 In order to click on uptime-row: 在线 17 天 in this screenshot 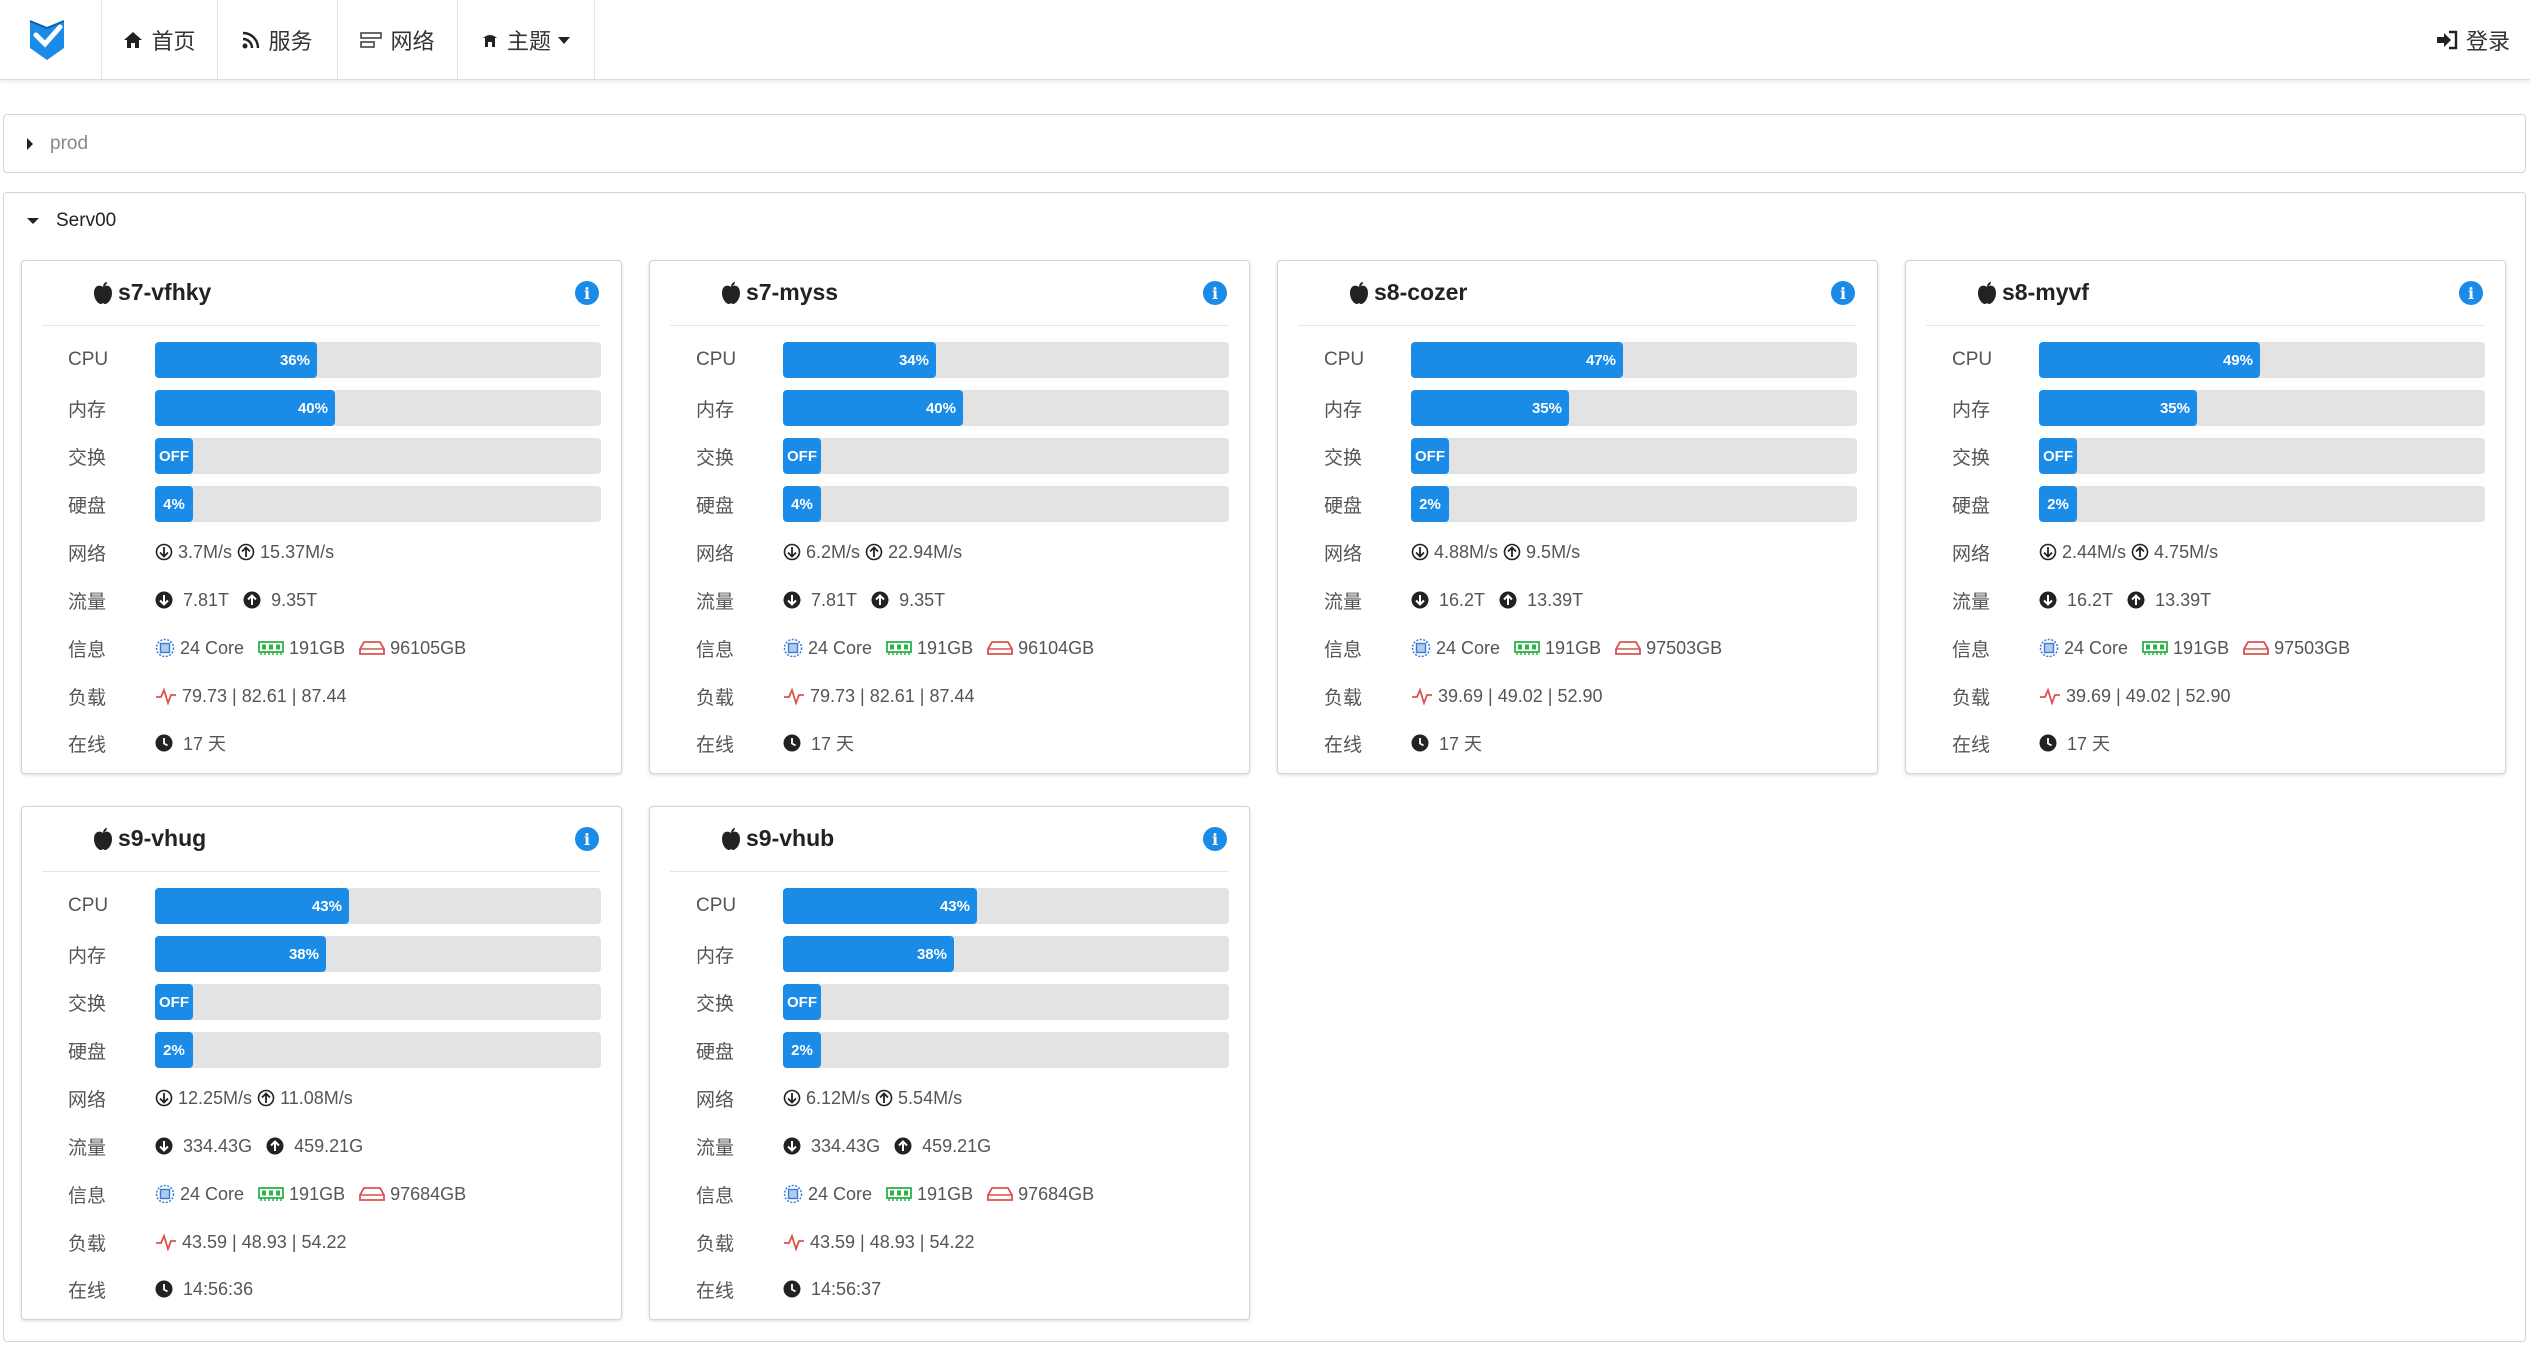, I will do `click(2218, 743)`.